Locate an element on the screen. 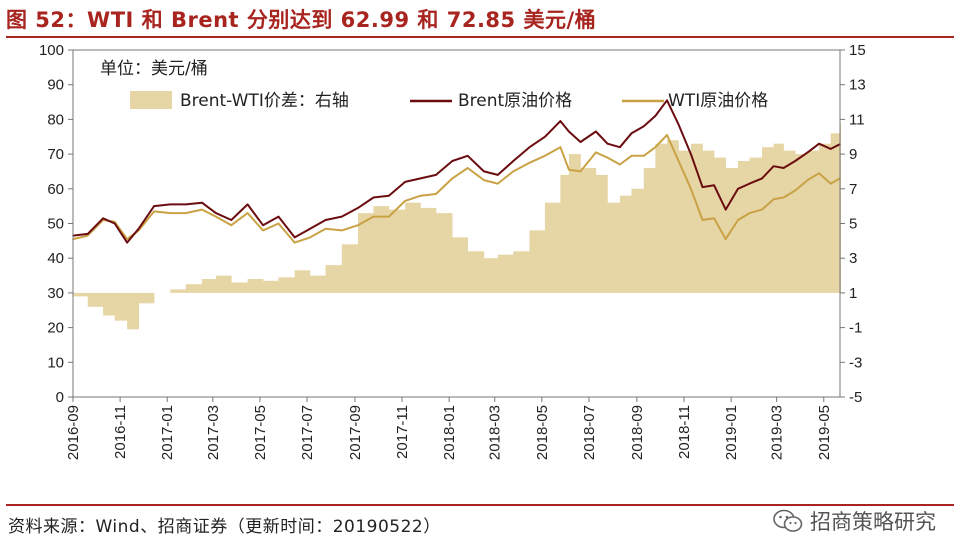 The height and width of the screenshot is (547, 964). right-tick-label: 13 is located at coordinates (857, 85).